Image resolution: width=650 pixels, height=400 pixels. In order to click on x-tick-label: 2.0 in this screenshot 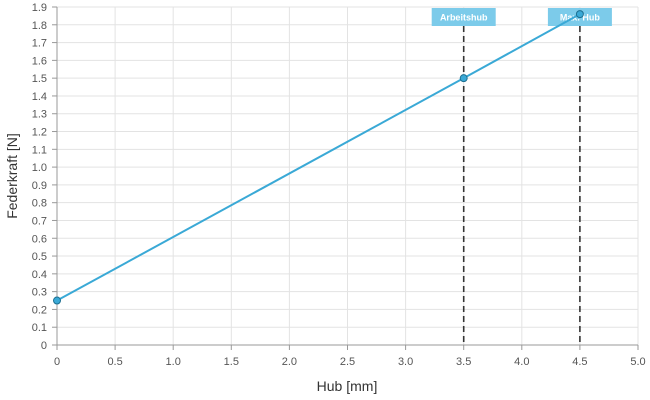, I will do `click(289, 362)`.